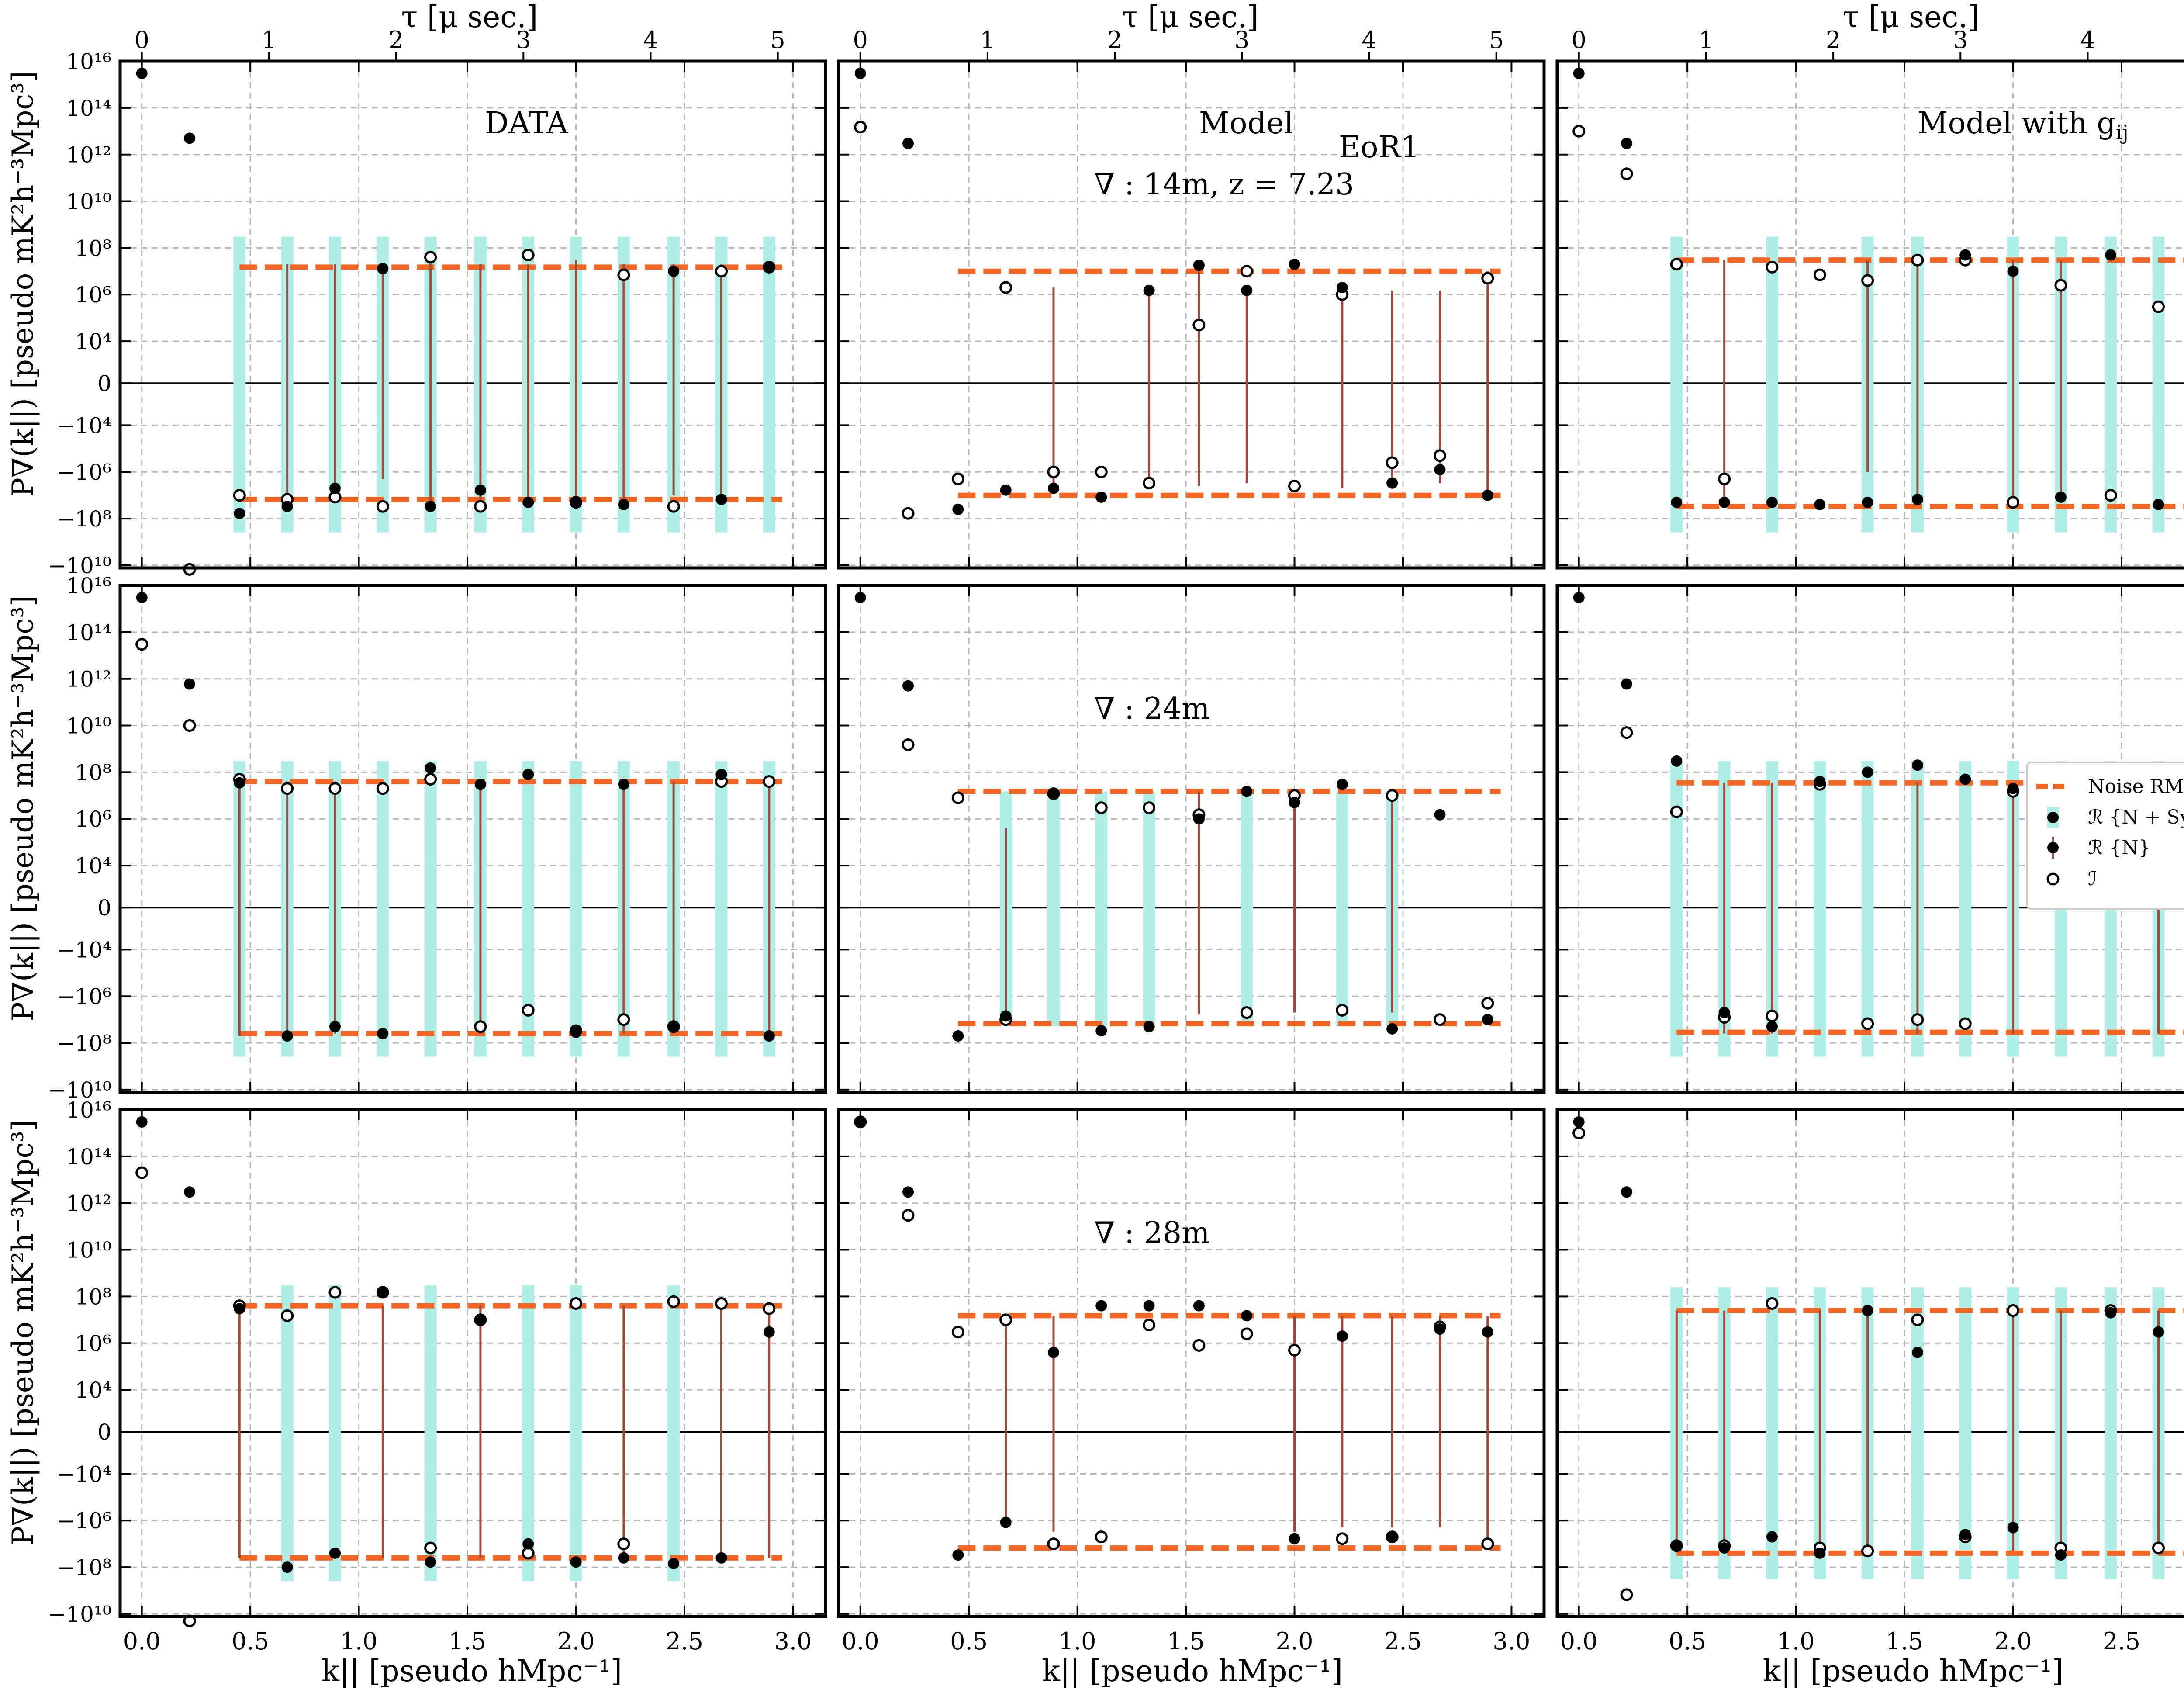  I want to click on y-tick-label-5: 10⁶, so click(93, 295).